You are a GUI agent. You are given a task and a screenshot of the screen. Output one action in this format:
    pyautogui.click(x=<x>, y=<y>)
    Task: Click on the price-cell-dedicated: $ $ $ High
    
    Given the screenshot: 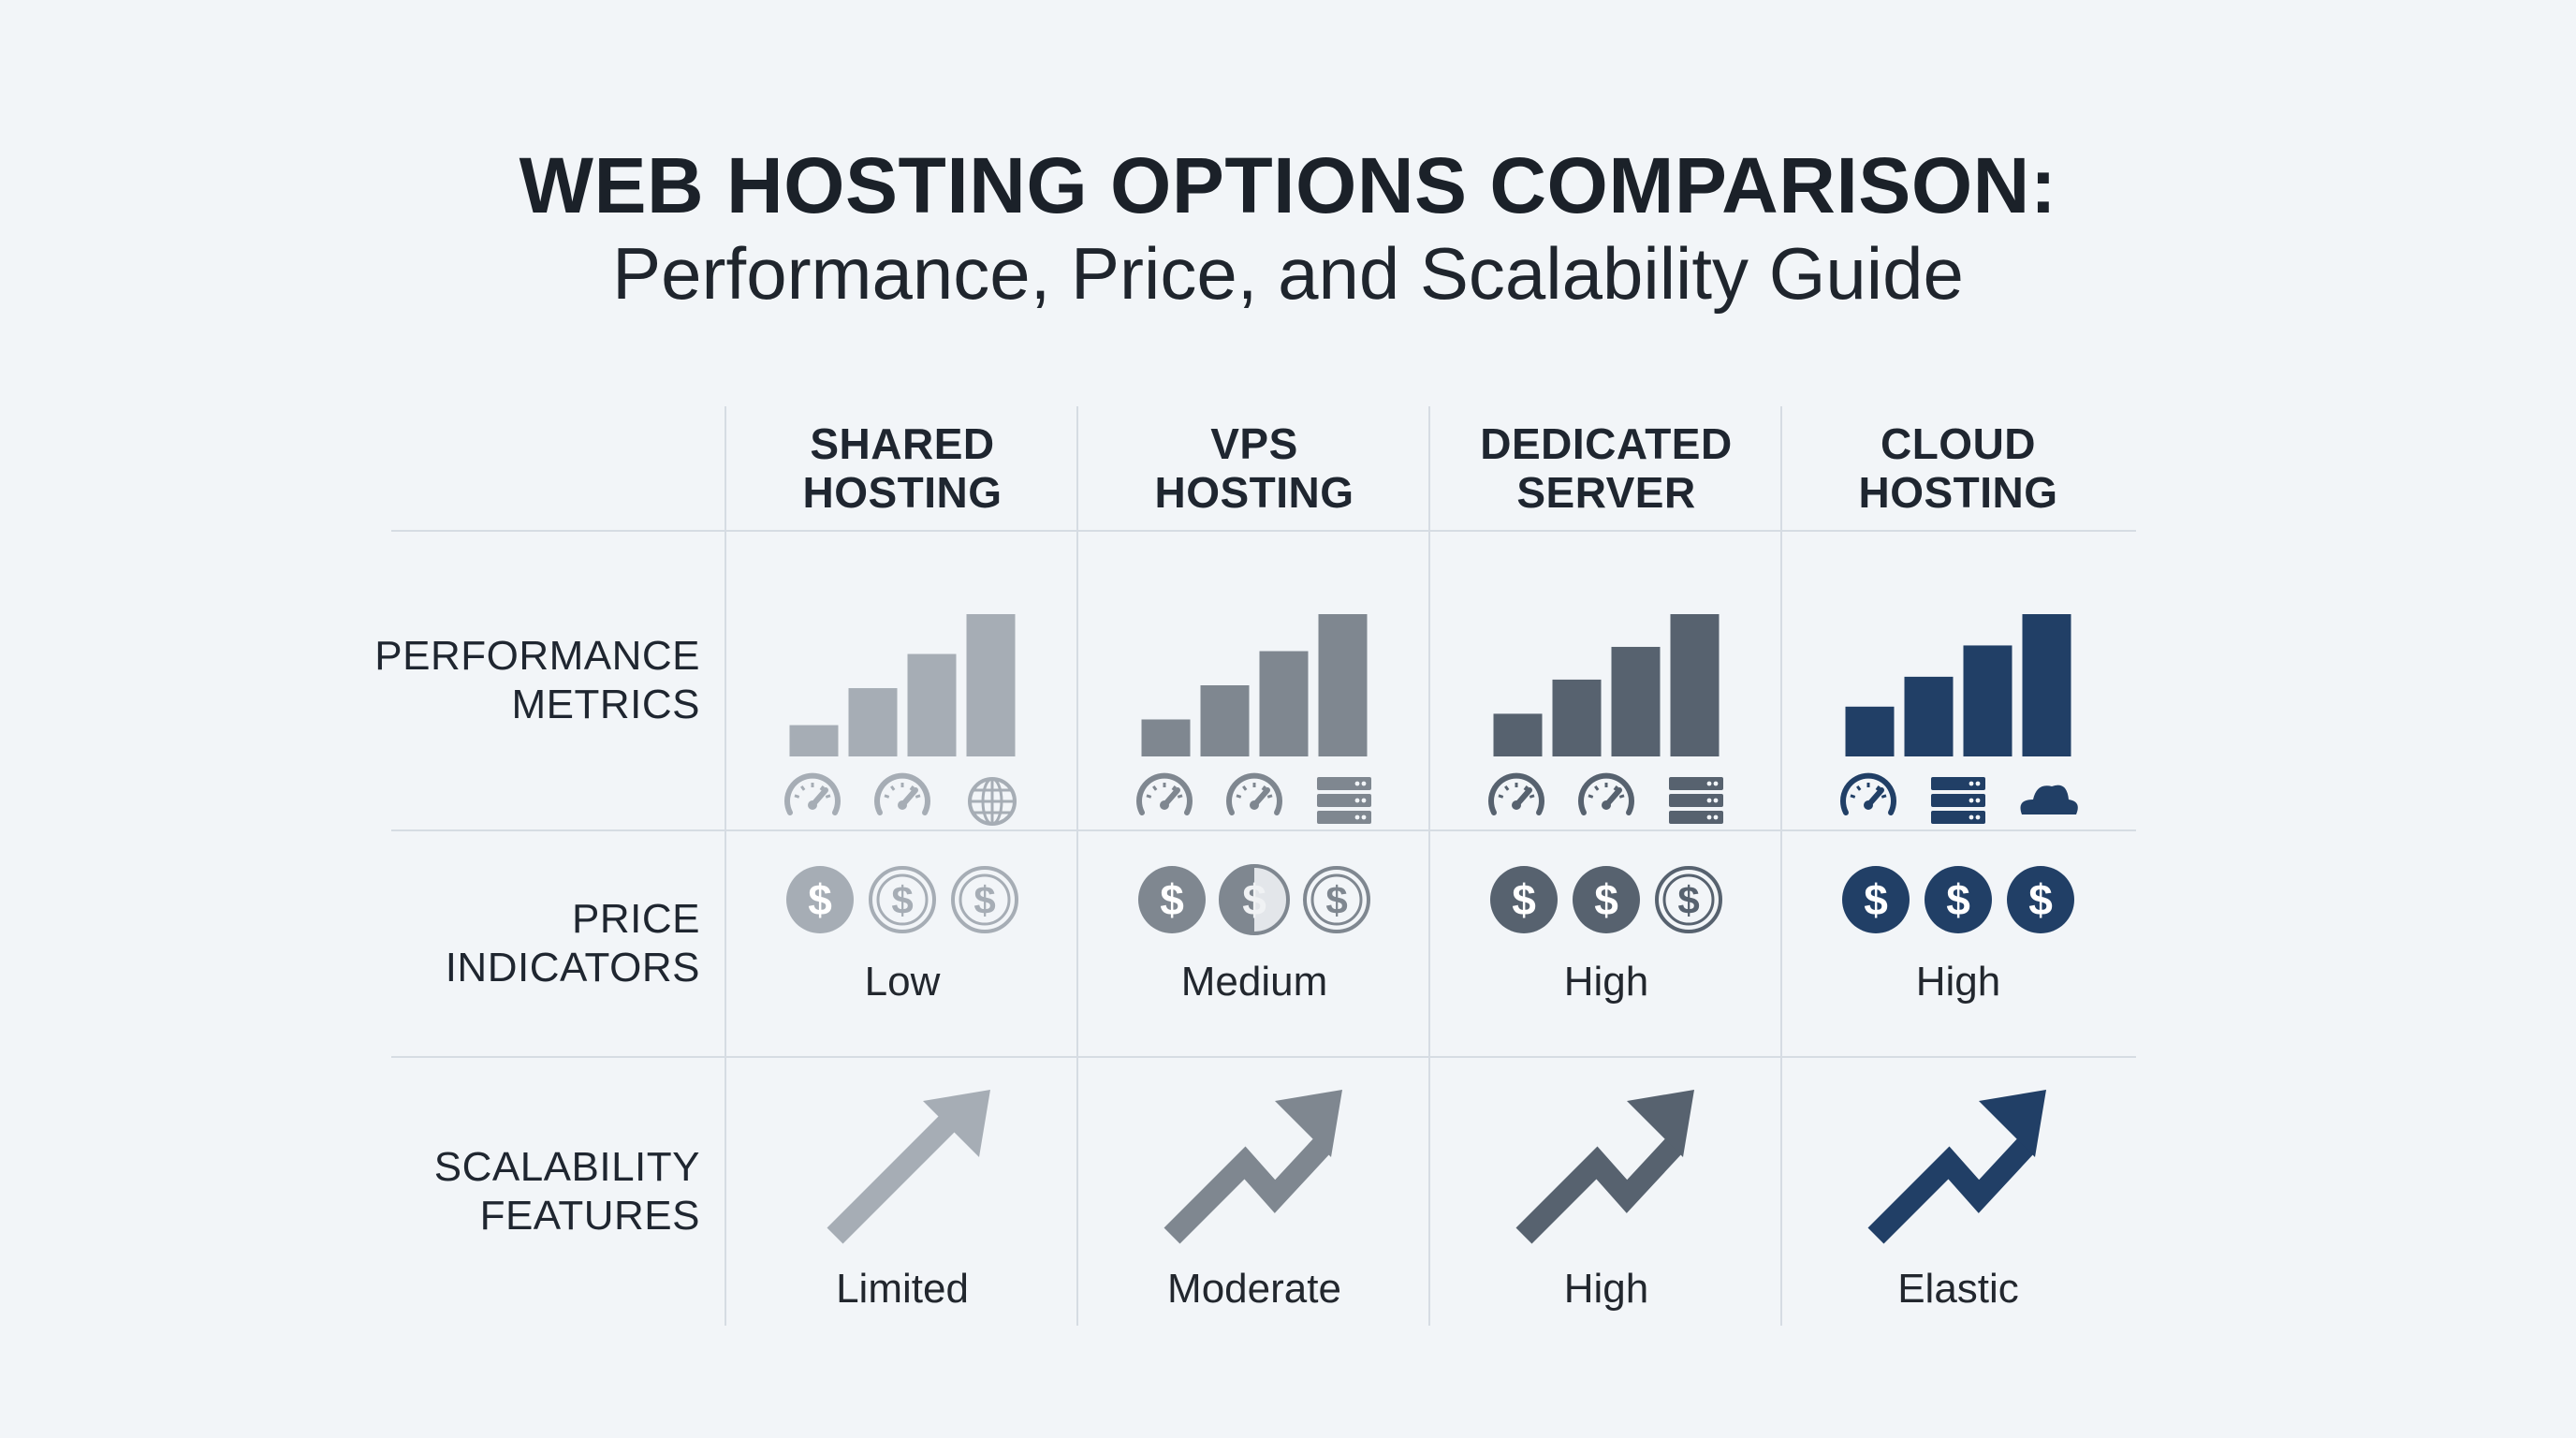 What is the action you would take?
    pyautogui.click(x=1606, y=943)
    